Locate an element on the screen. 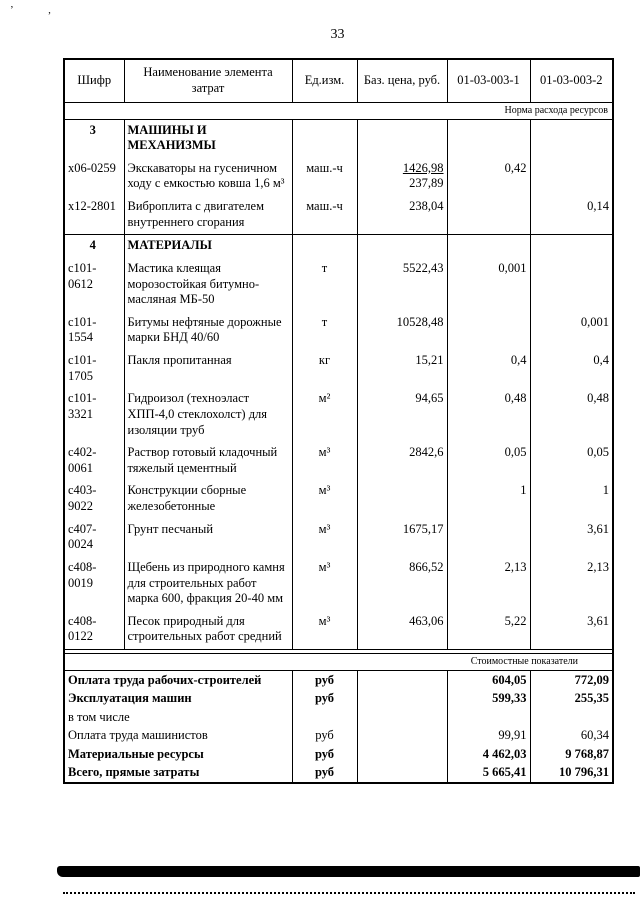 Image resolution: width=640 pixels, height=905 pixels. totals-row: в том числе is located at coordinates (338, 716).